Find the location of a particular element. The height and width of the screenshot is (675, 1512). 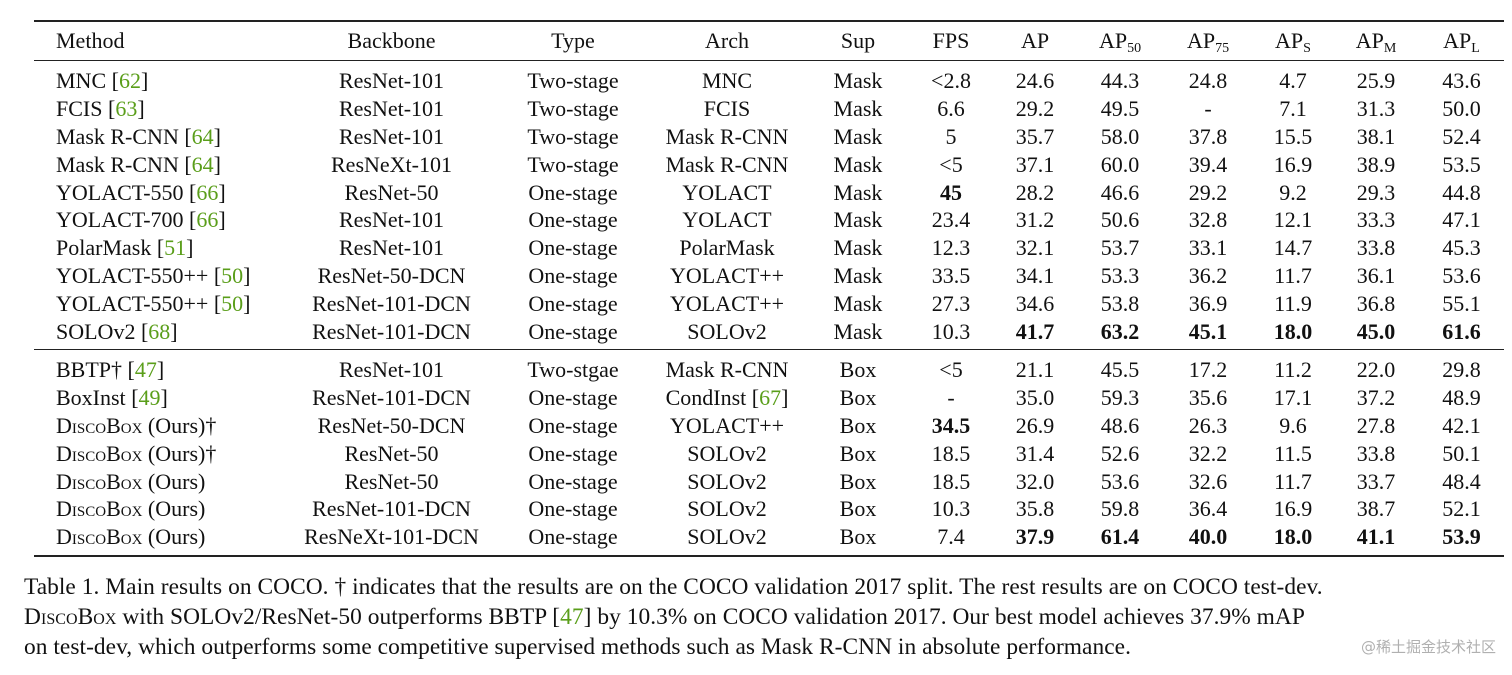

citation: 50 is located at coordinates (232, 303).